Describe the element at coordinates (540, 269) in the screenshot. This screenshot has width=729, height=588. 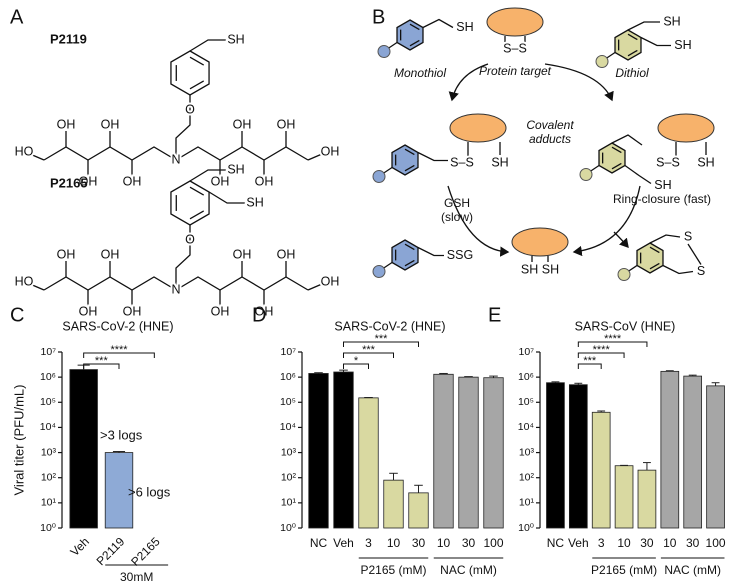
I see `free-thiols: SH SH` at that location.